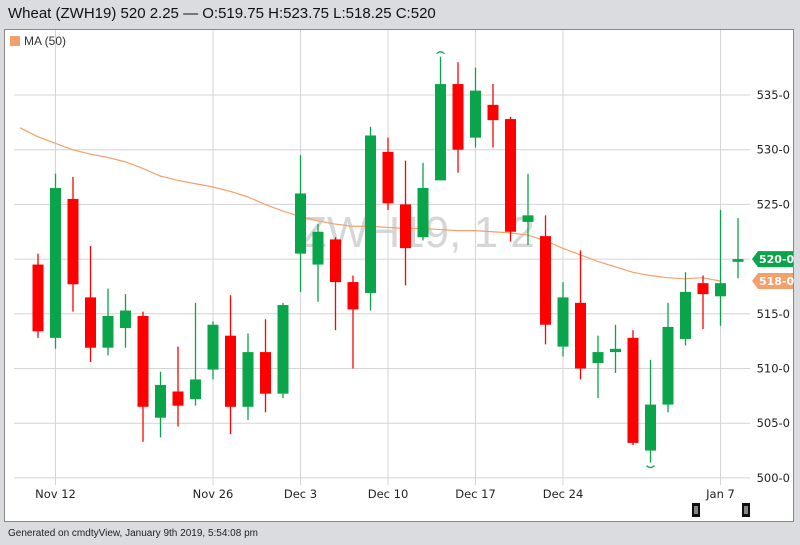 The image size is (800, 545). What do you see at coordinates (15, 41) in the screenshot?
I see `ma-legend-swatch-icon` at bounding box center [15, 41].